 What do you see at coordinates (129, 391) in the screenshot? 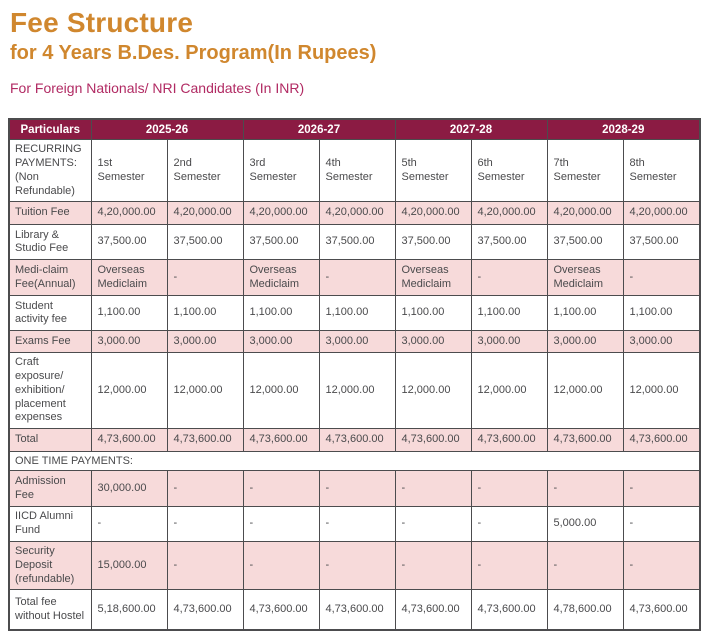
I see `cell-craft-expenses-sem1: 12,000.00` at bounding box center [129, 391].